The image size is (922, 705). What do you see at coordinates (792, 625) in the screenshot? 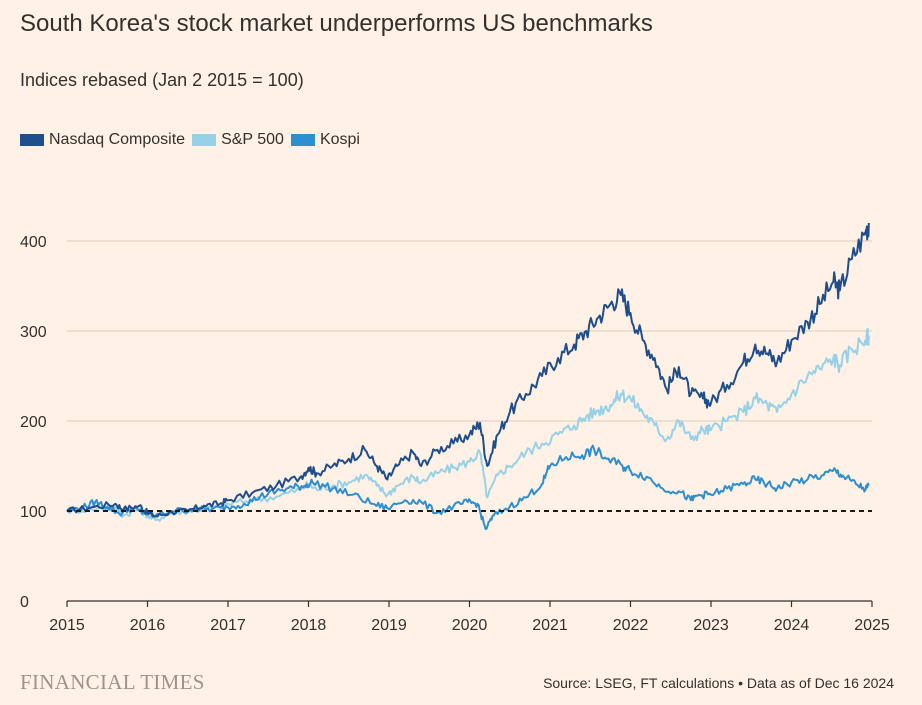
I see `x-tick-label-2024: 2024` at bounding box center [792, 625].